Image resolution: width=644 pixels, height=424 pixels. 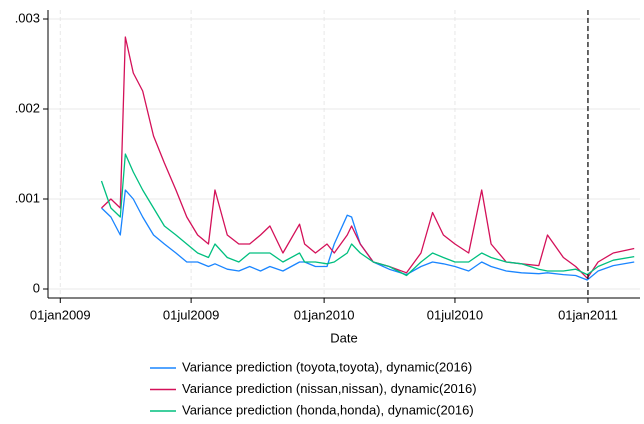 I want to click on x-axis-label: Date, so click(x=343, y=337).